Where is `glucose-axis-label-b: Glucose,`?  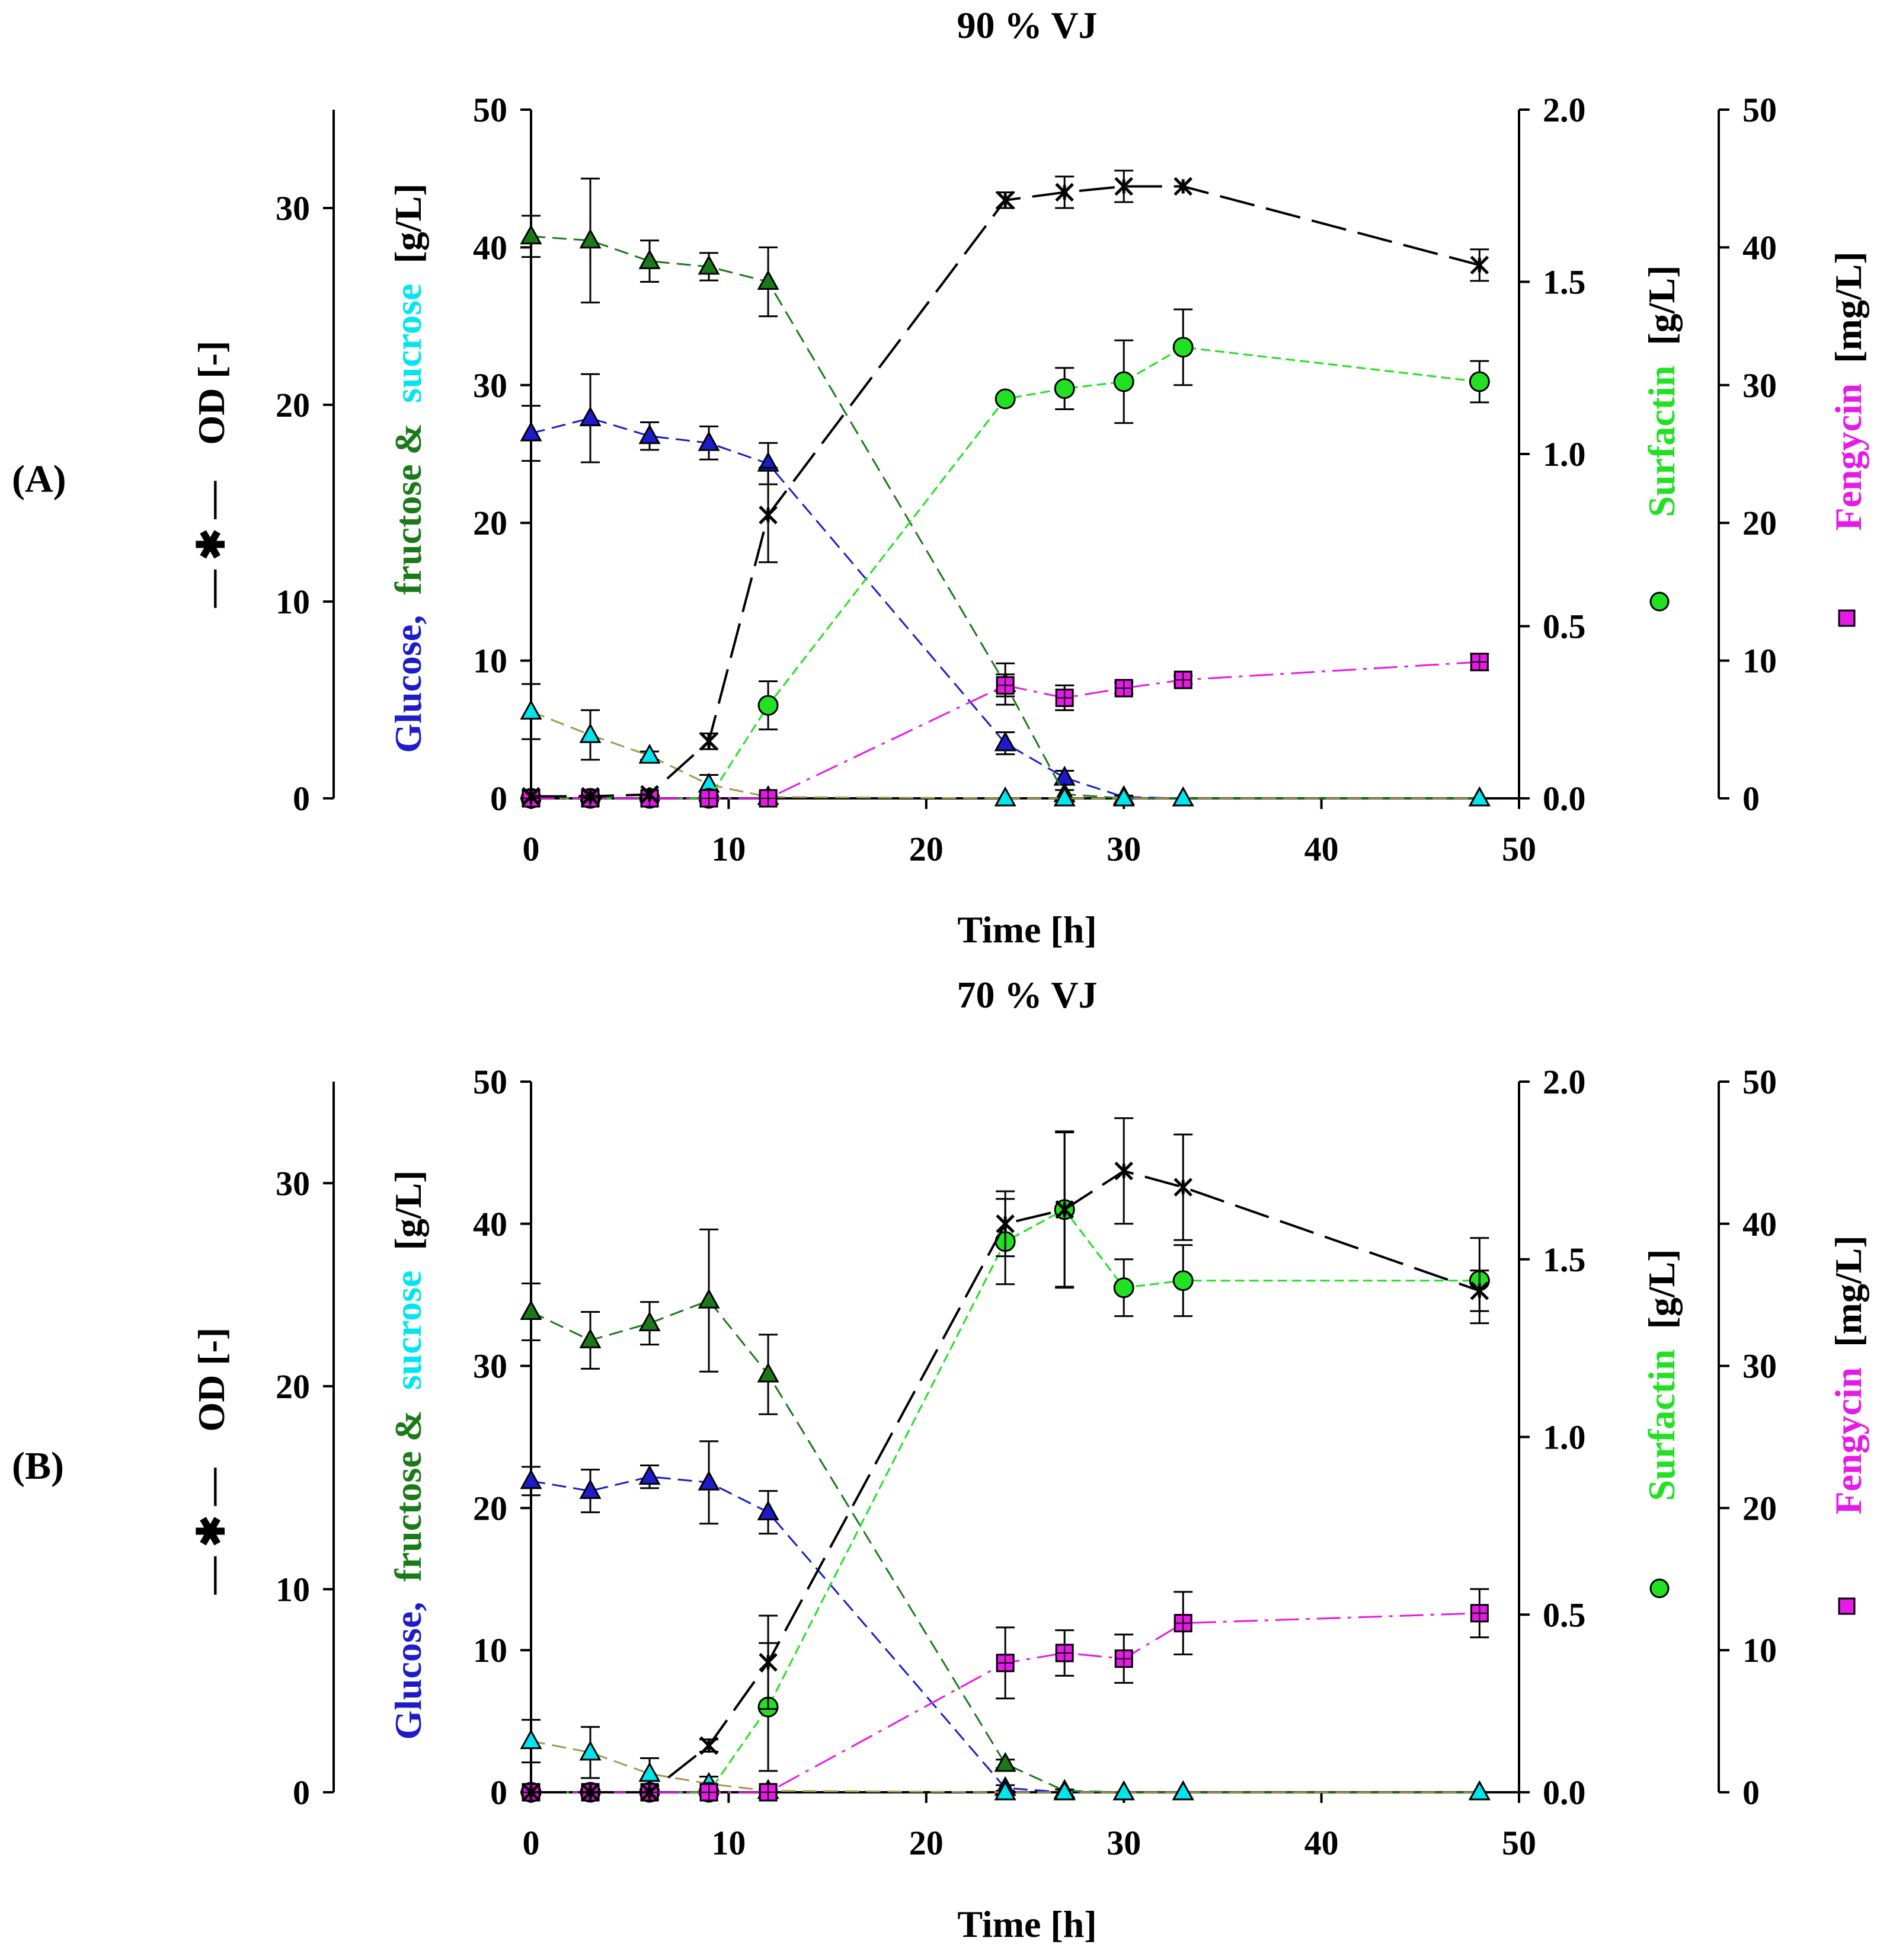
glucose-axis-label-b: Glucose, is located at coordinates (408, 1671).